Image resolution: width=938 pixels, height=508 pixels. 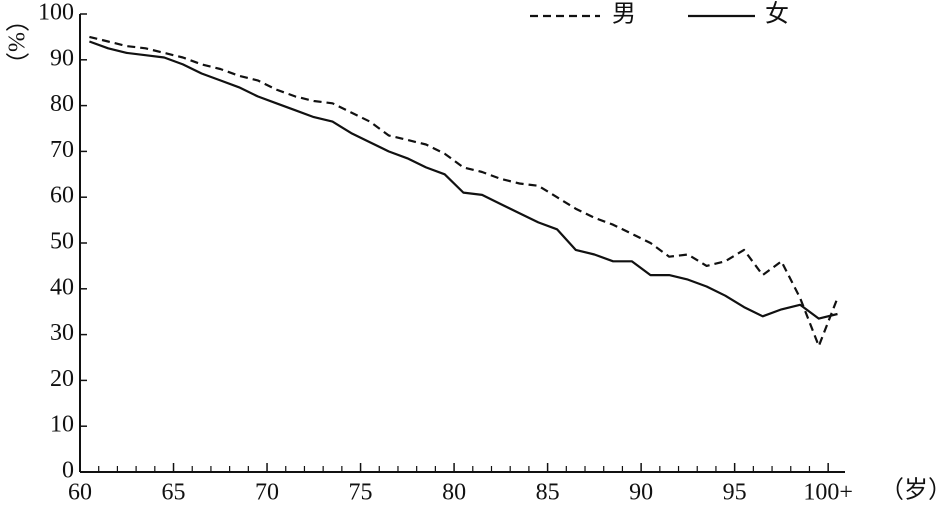 I want to click on y-axis-label: （%）, so click(x=15, y=42).